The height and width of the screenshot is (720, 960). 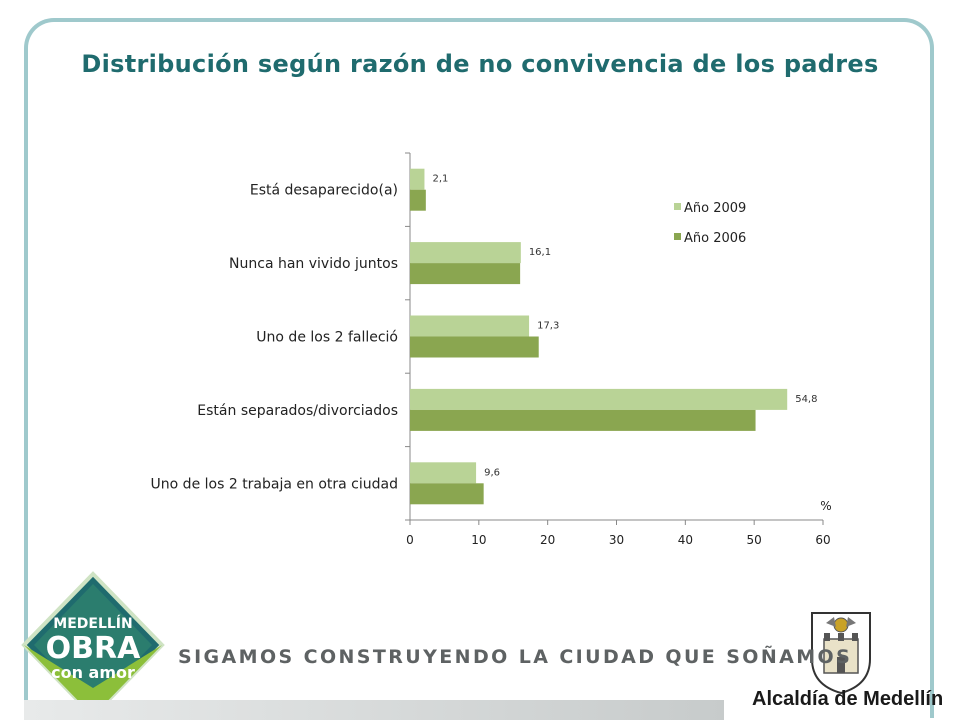 What do you see at coordinates (841, 653) in the screenshot?
I see `medellin-coat-of-arms` at bounding box center [841, 653].